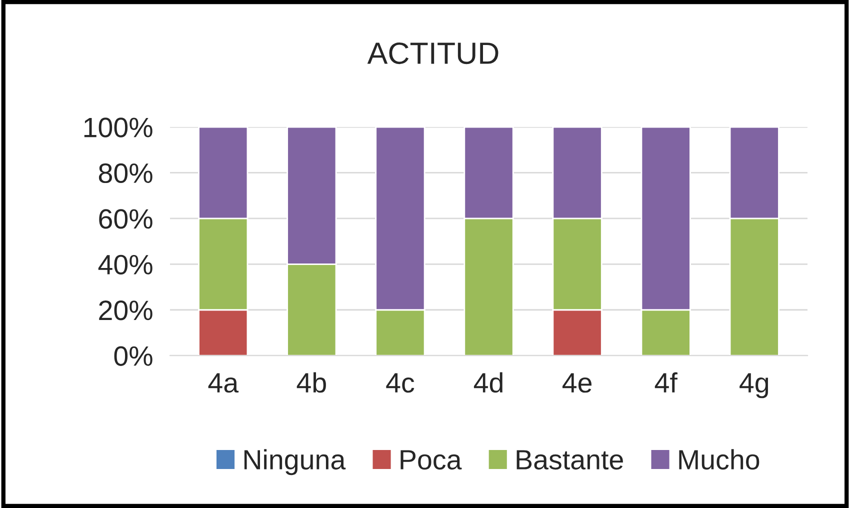 This screenshot has height=508, width=850. What do you see at coordinates (666, 382) in the screenshot?
I see `x-tick-label: 4f` at bounding box center [666, 382].